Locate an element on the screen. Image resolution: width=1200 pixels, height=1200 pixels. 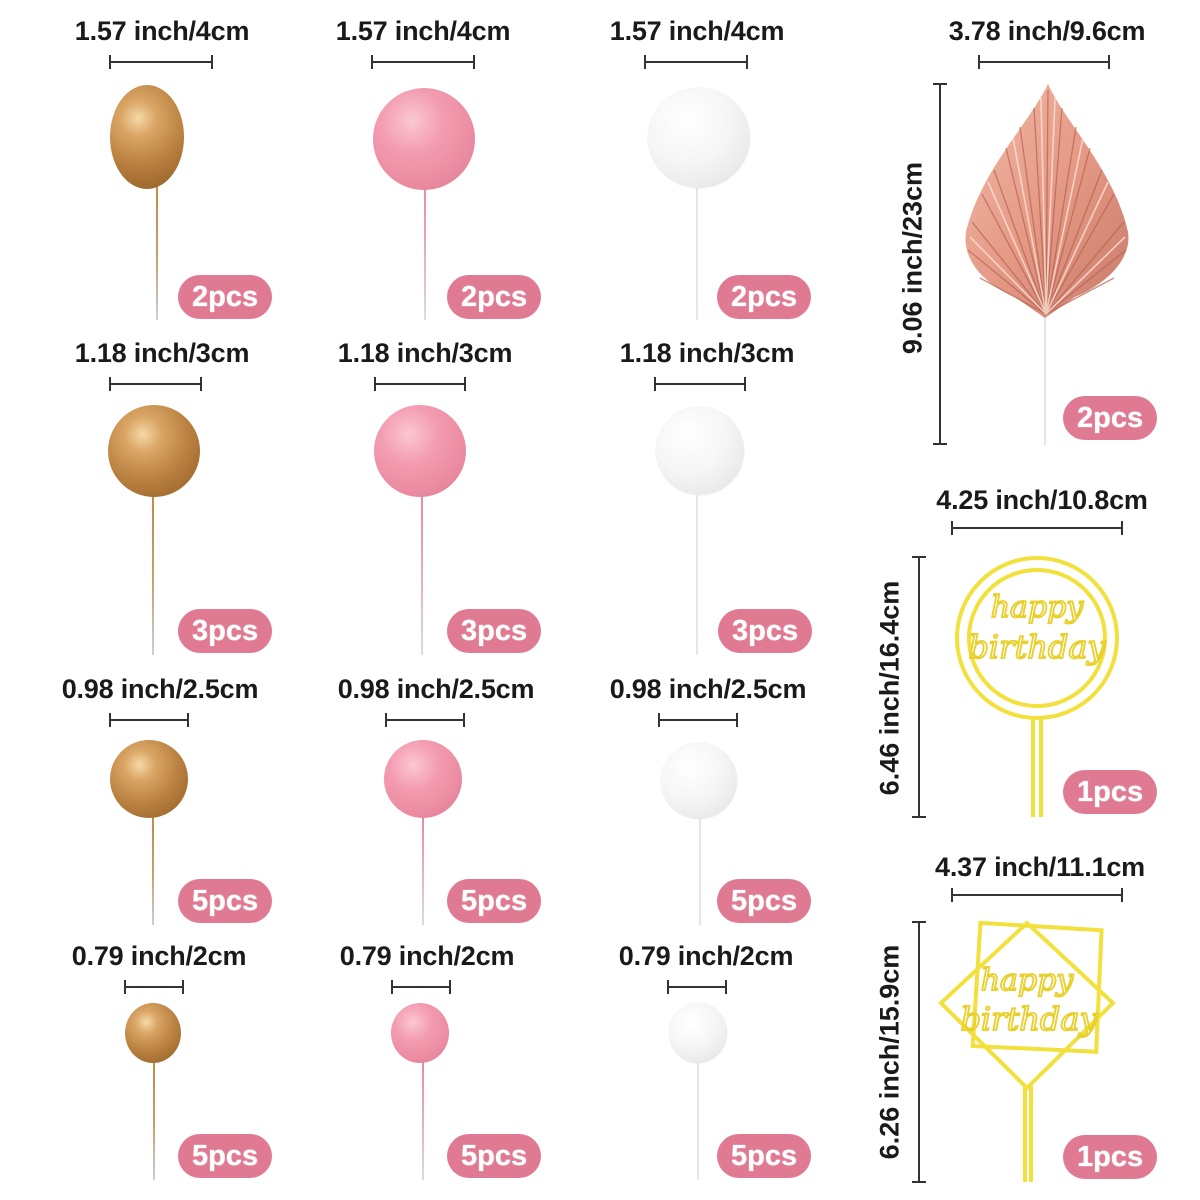
pink-ball-small is located at coordinates (423, 779).